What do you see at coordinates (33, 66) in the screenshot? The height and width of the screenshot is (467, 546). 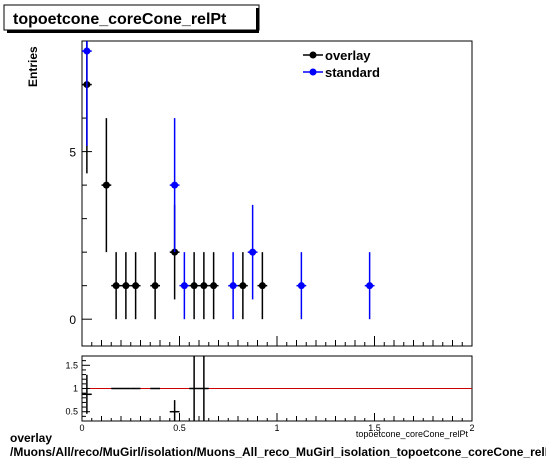 I see `y-axis-title: Entries` at bounding box center [33, 66].